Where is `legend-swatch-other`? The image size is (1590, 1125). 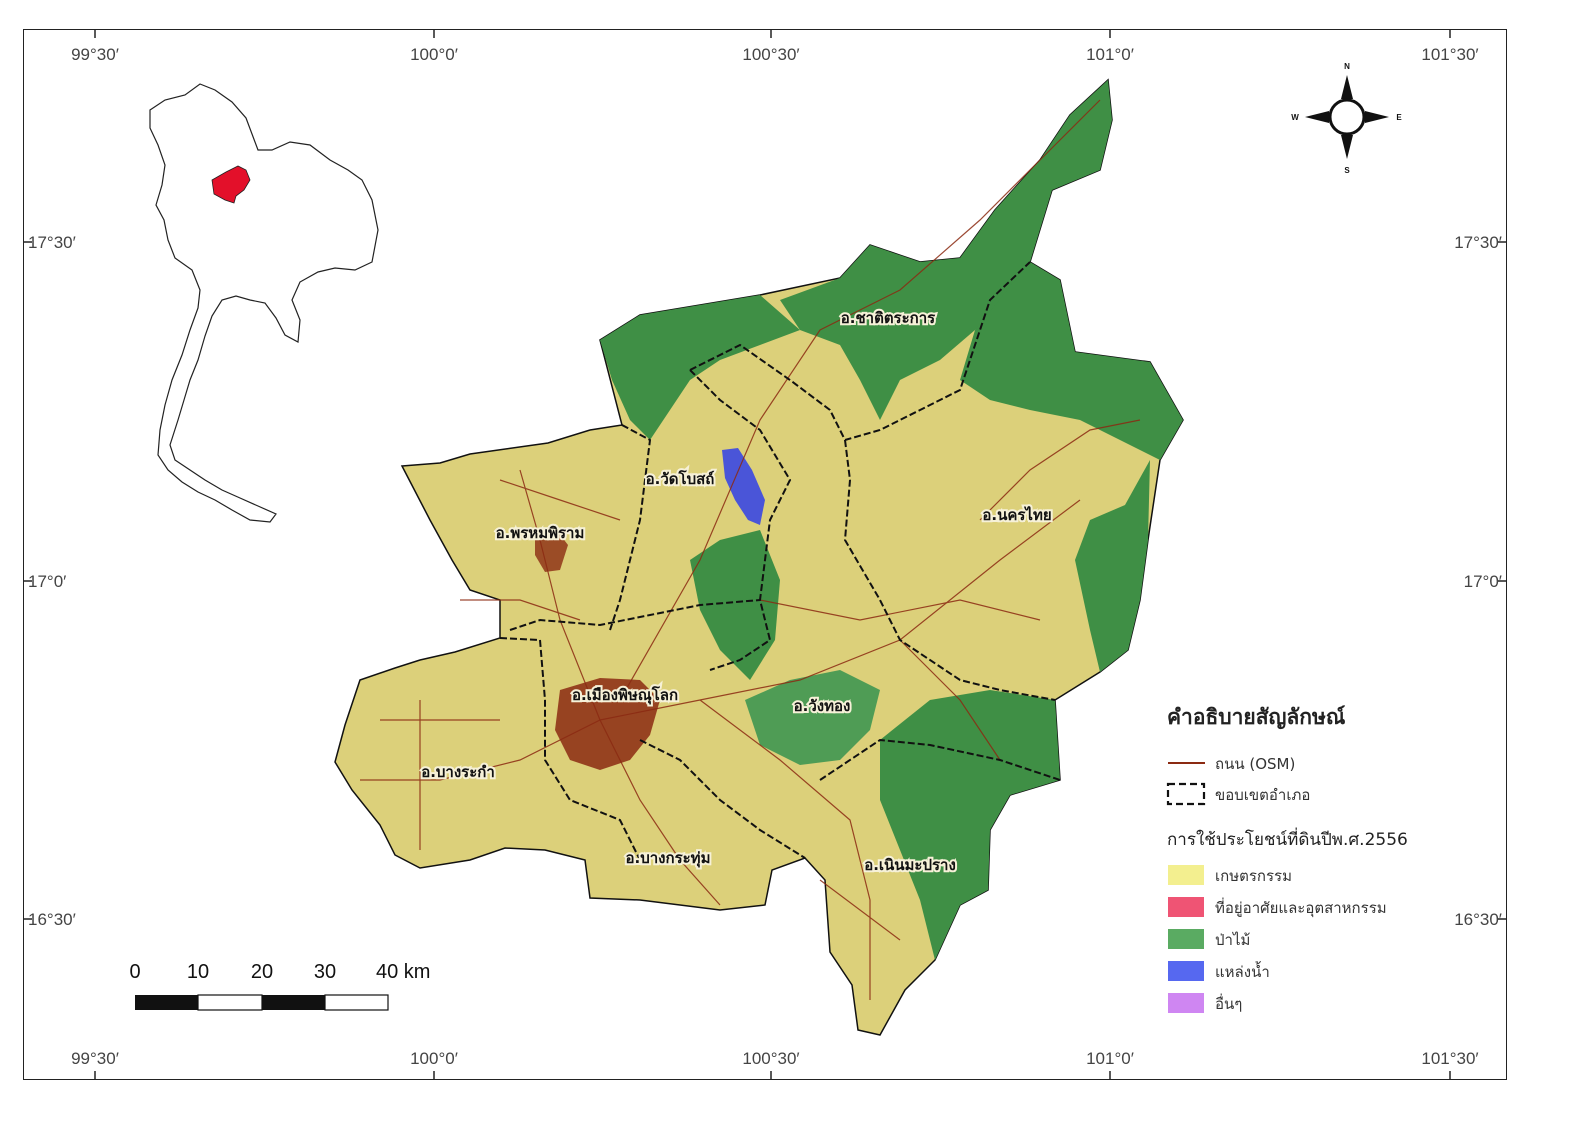
legend-swatch-other is located at coordinates (1186, 1003).